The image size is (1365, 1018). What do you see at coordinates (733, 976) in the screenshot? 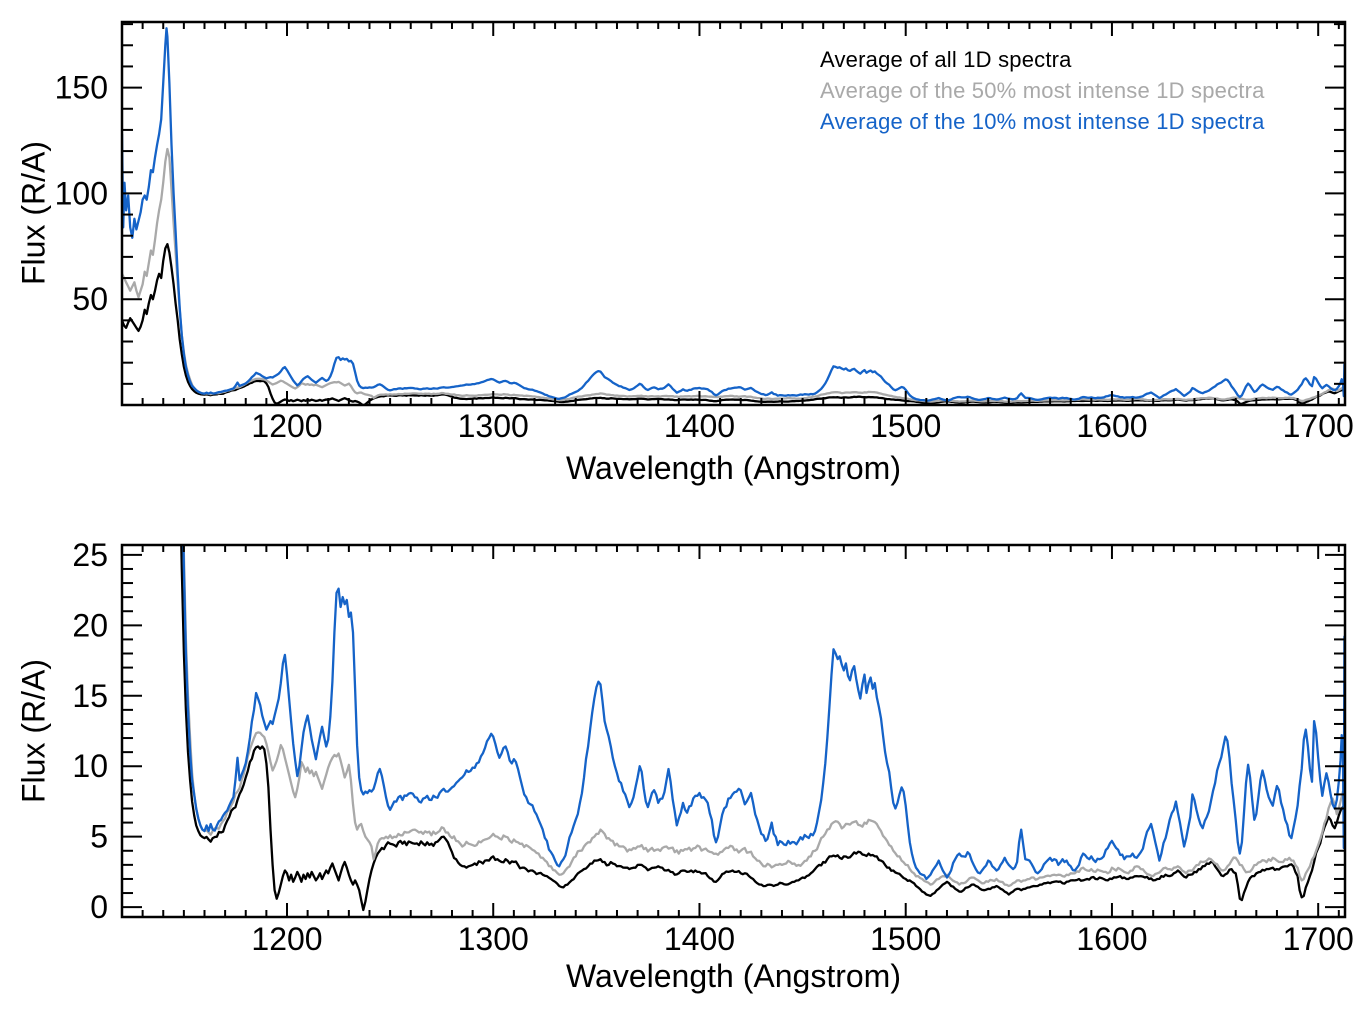
I see `x-axis-title-bottom: Wavelength (Angstrom)` at bounding box center [733, 976].